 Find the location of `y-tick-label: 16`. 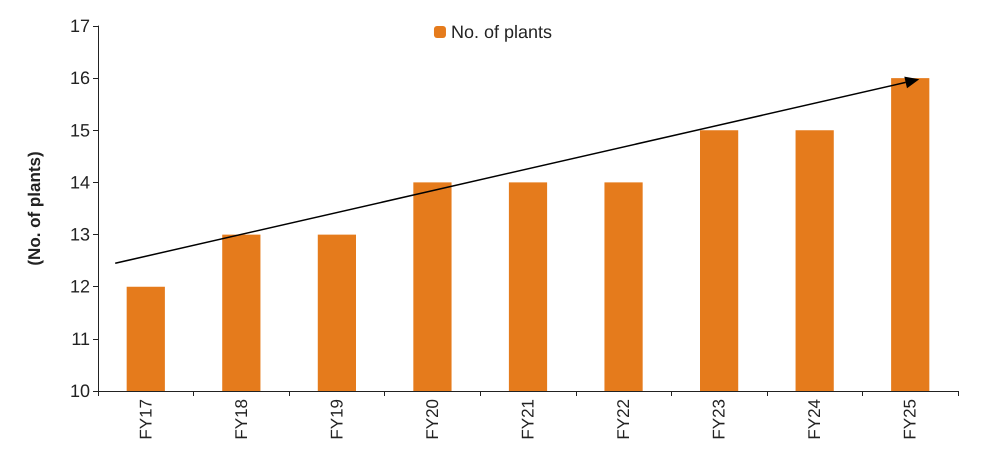

y-tick-label: 16 is located at coordinates (80, 78).